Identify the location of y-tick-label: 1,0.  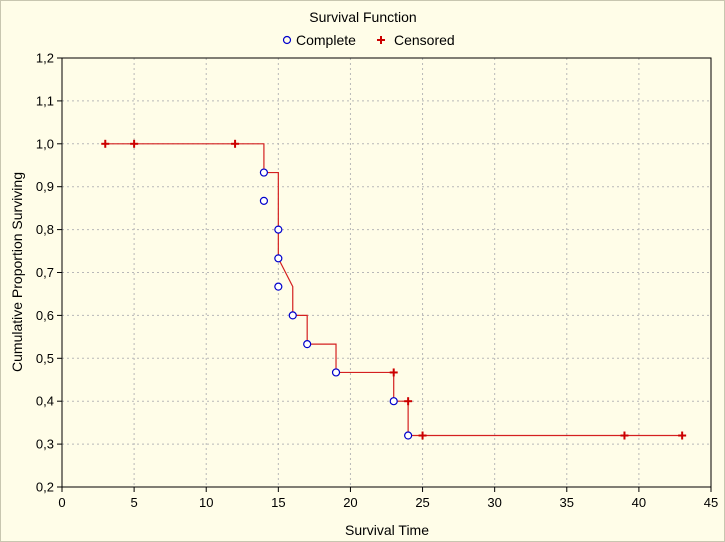
(45, 143).